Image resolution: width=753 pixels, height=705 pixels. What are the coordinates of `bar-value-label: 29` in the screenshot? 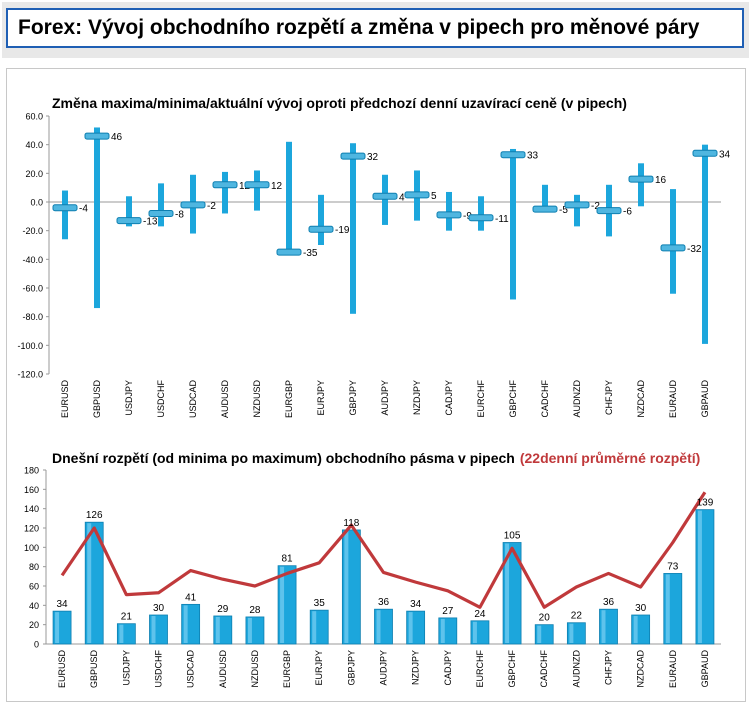 It's located at (223, 609).